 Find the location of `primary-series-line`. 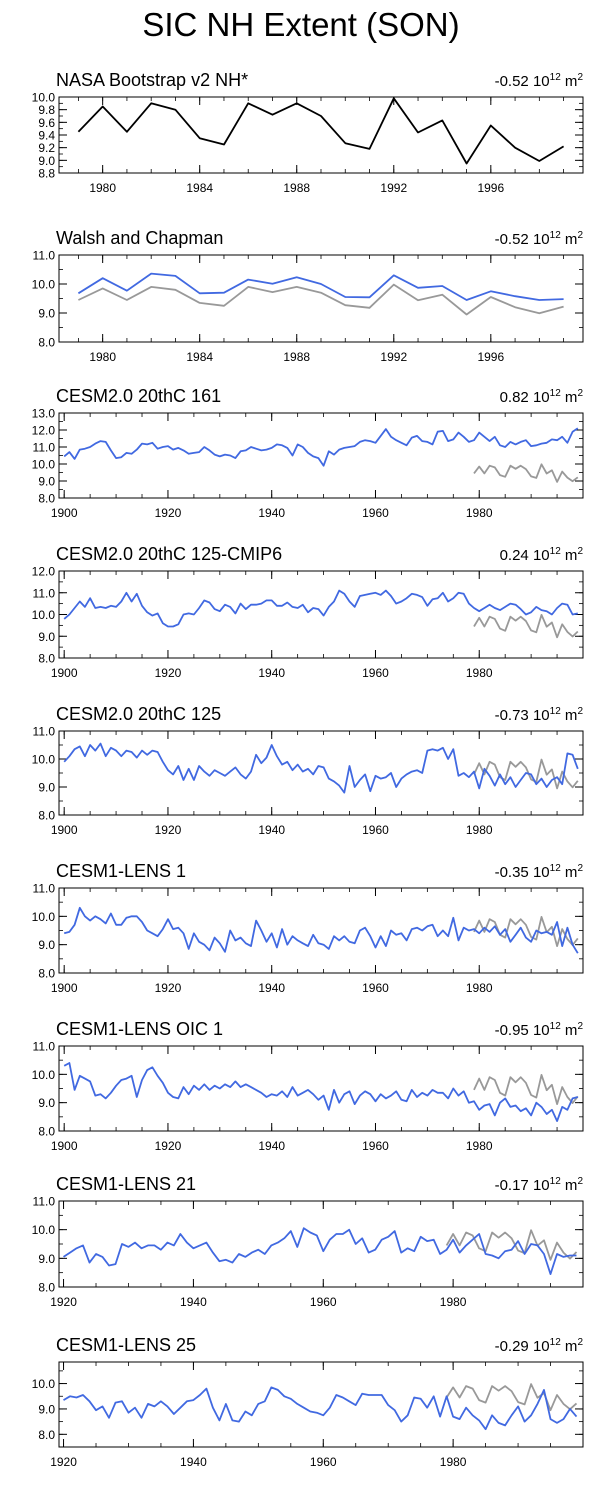

primary-series-line is located at coordinates (321, 131).